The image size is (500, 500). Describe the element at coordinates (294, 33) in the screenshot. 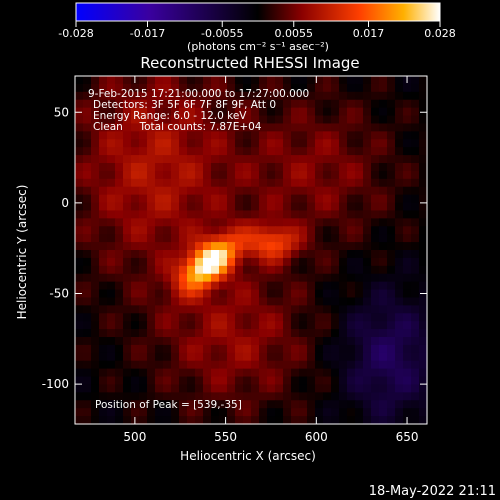

I see `colorbar-tick-label: 0.0055` at that location.